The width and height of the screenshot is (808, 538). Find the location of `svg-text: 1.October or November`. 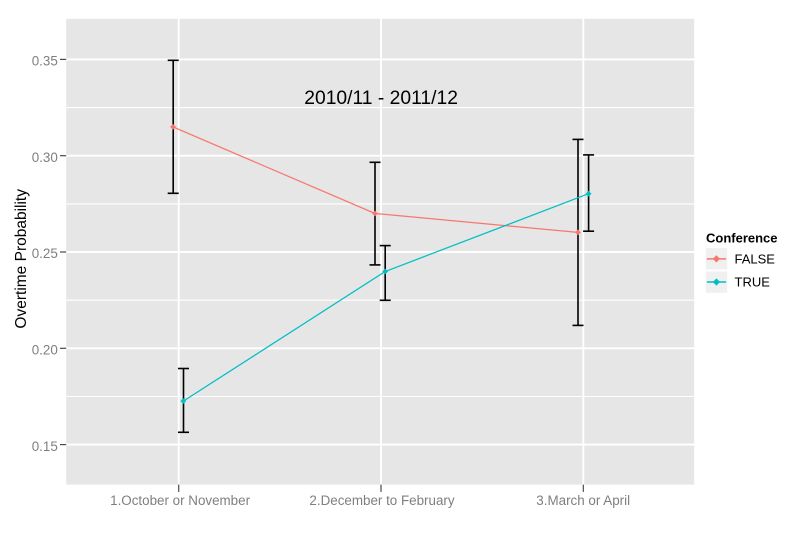

svg-text: 1.October or November is located at coordinates (180, 500).